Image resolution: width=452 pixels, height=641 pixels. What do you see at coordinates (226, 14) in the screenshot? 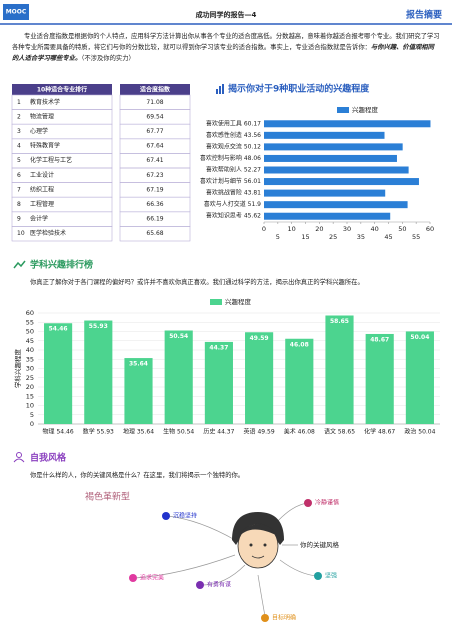
I see `report-title: 成功同学的报告—4` at bounding box center [226, 14].